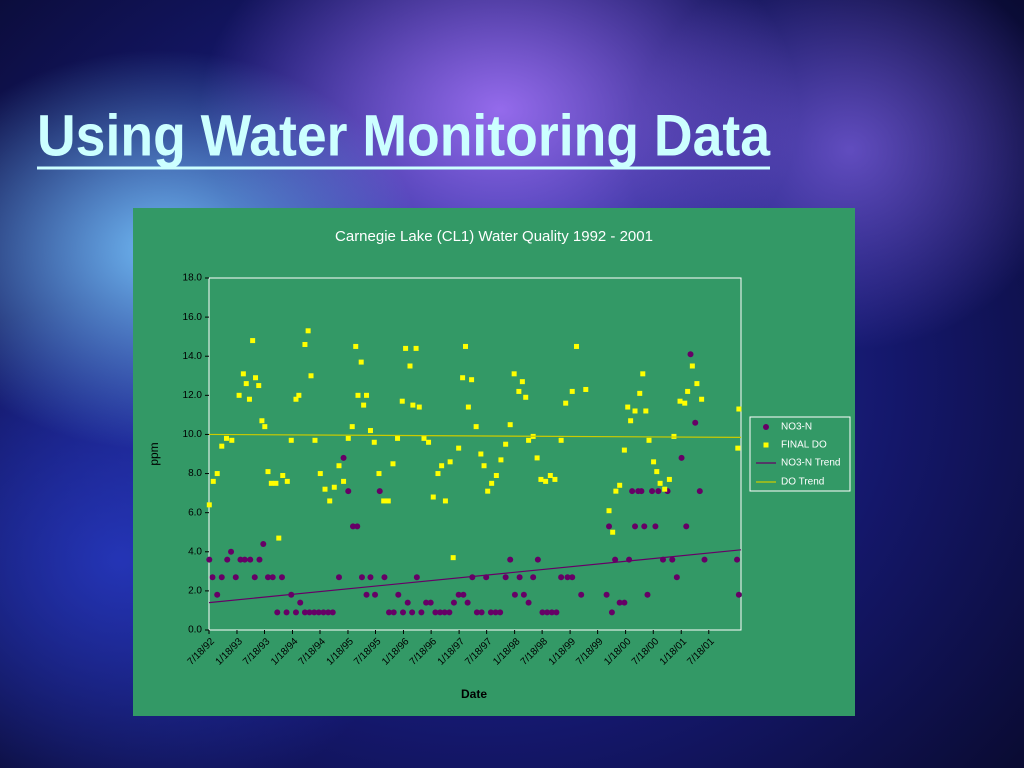  I want to click on legend-label: NO3-N, so click(796, 427).